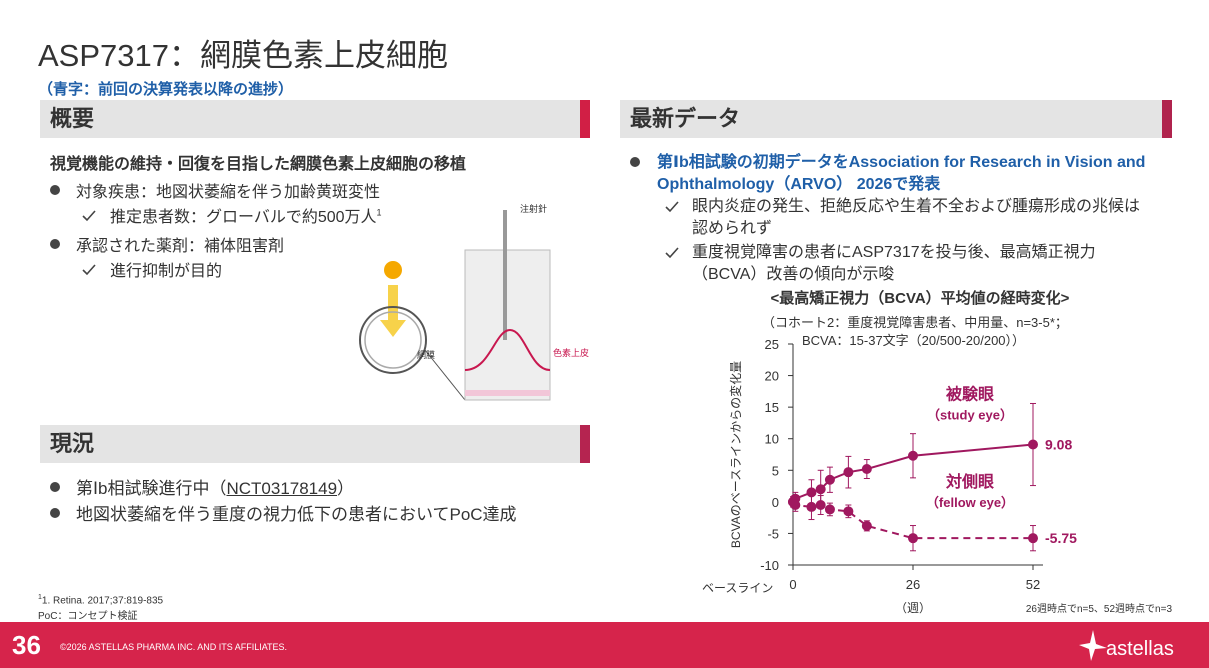 The height and width of the screenshot is (668, 1209). What do you see at coordinates (772, 439) in the screenshot?
I see `y-tick-label: 10` at bounding box center [772, 439].